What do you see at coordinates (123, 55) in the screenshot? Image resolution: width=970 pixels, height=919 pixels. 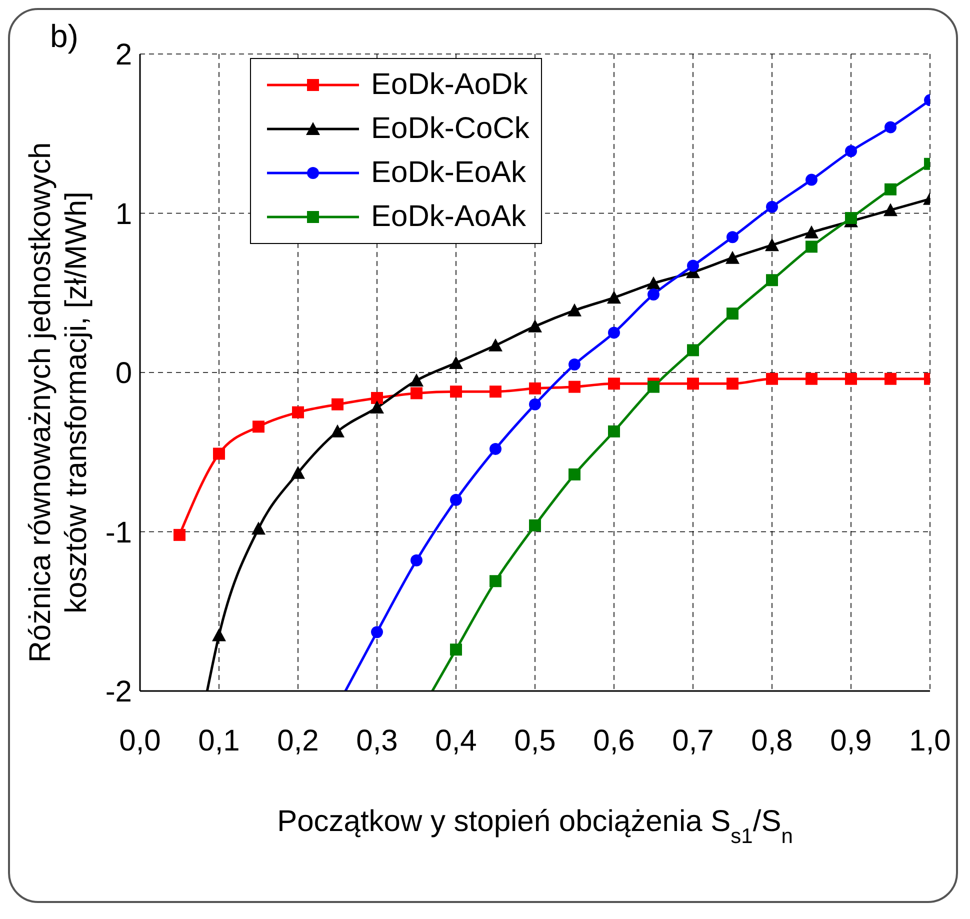 I see `y-tick-label: 2` at bounding box center [123, 55].